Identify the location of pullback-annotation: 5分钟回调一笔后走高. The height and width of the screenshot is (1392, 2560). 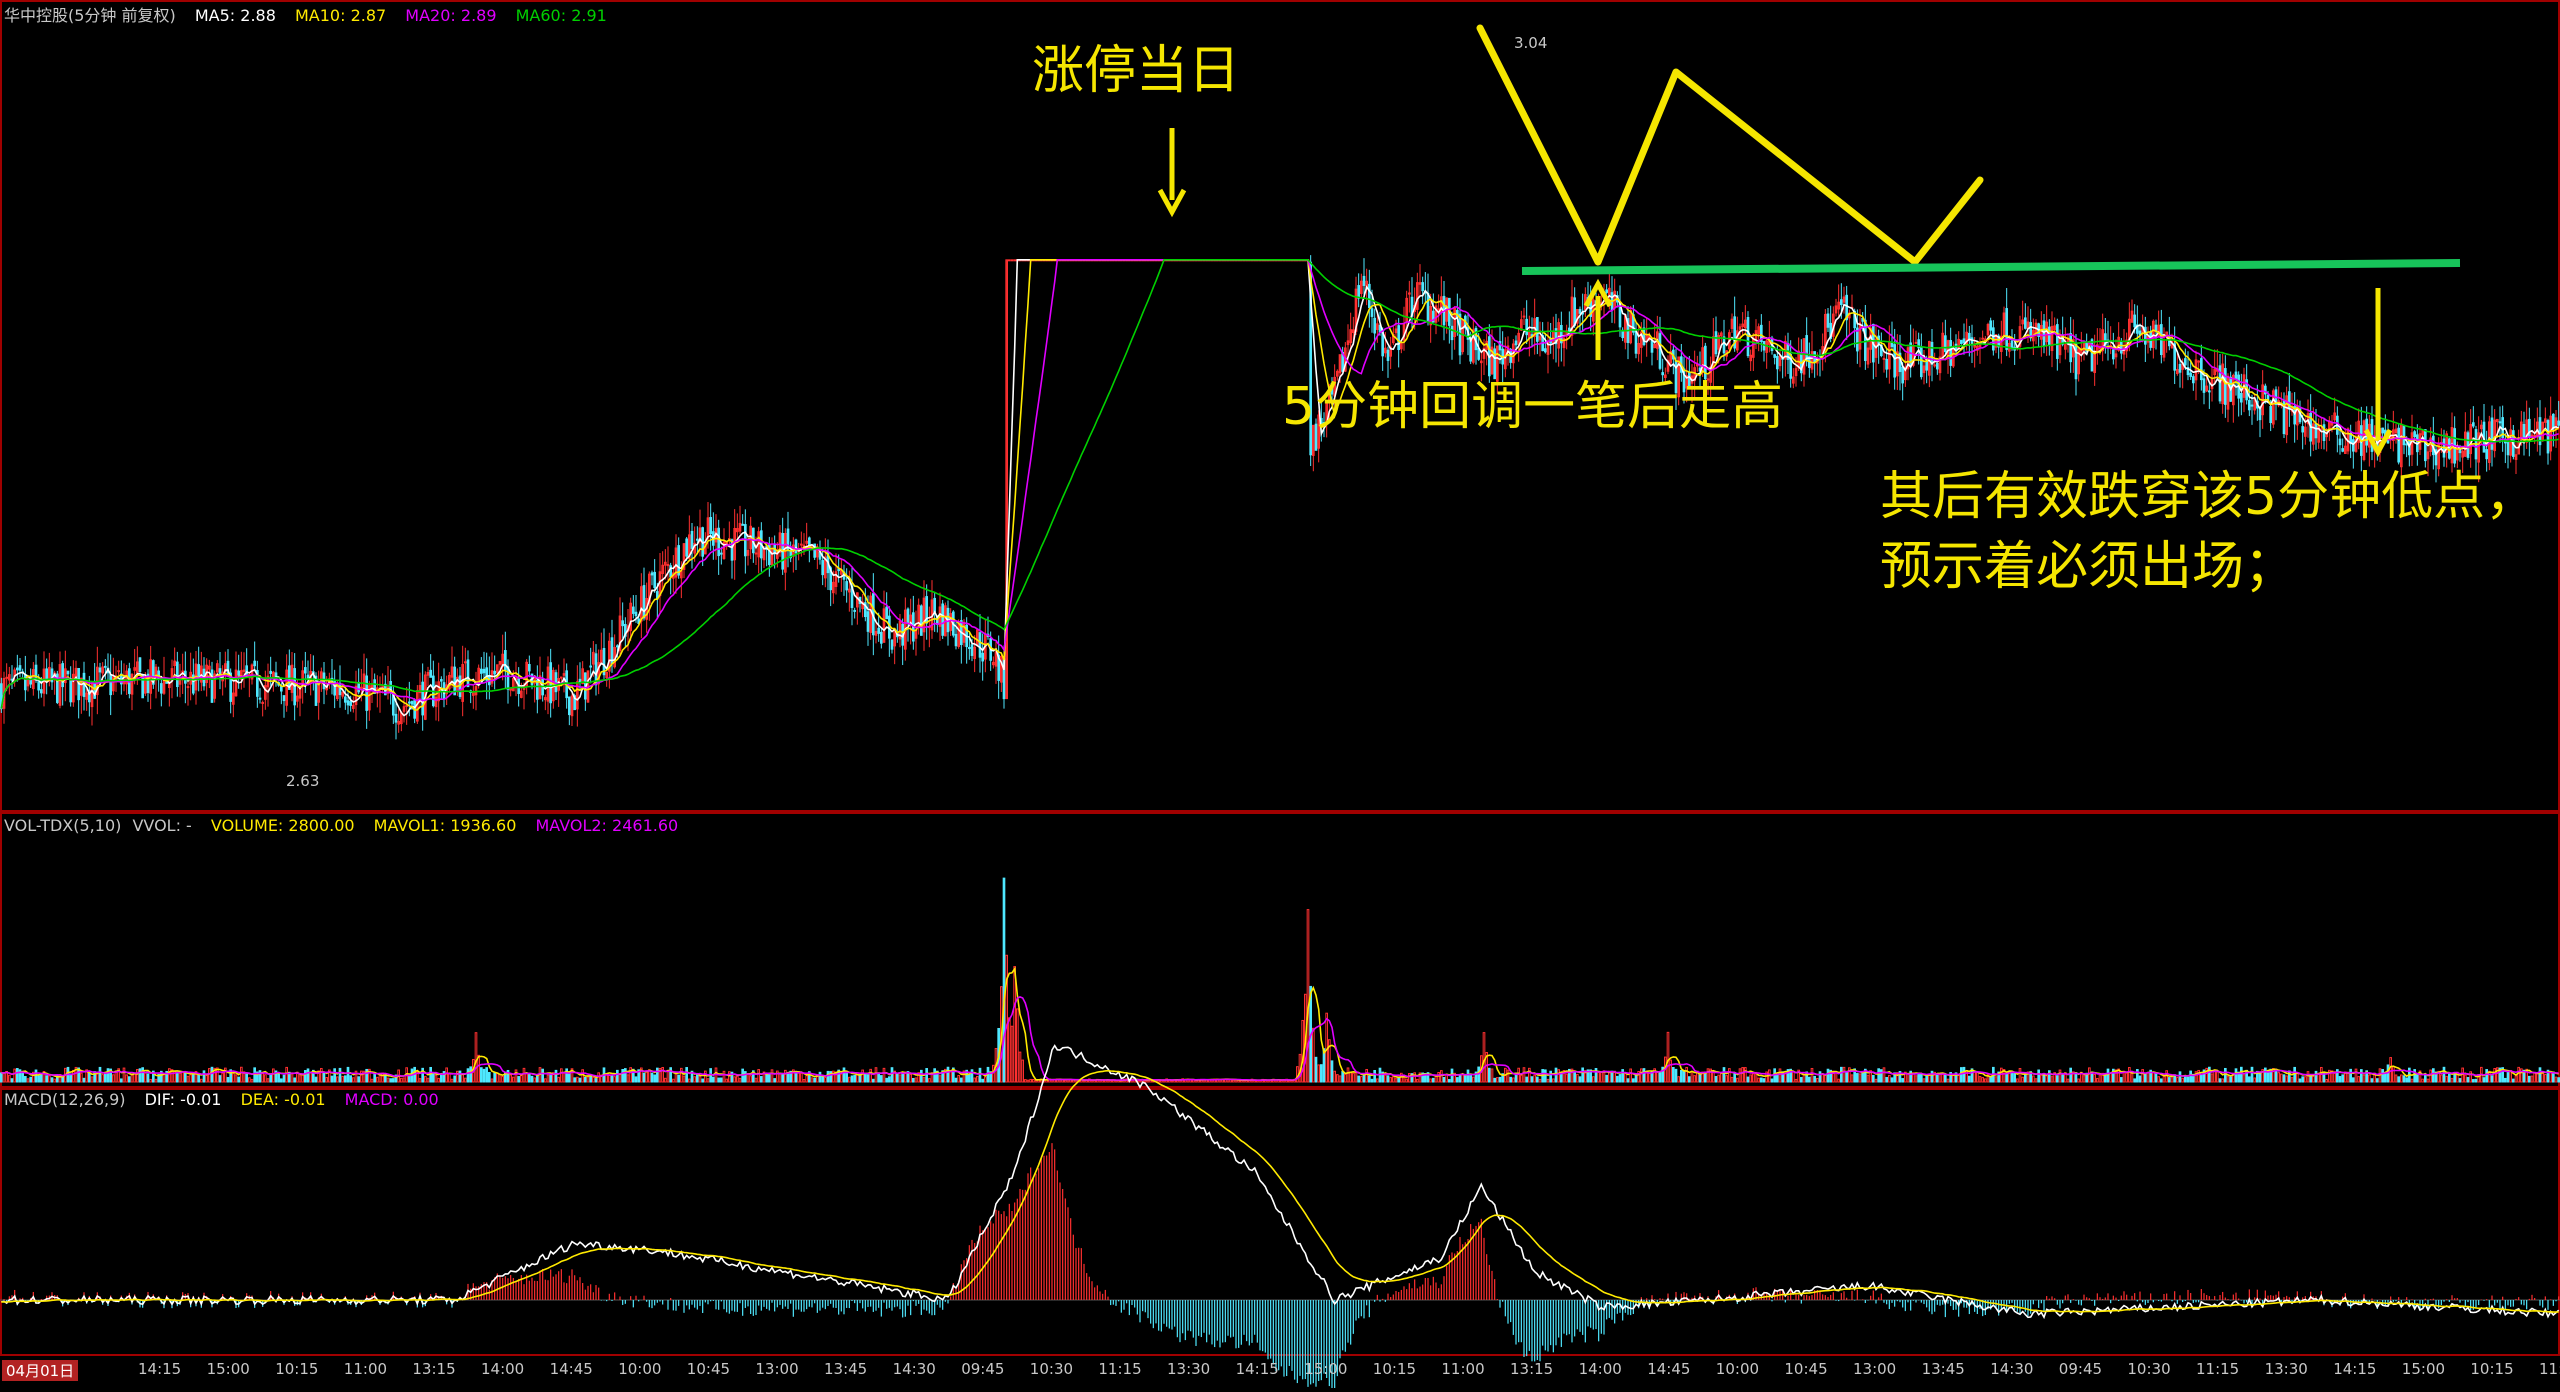
(1533, 407).